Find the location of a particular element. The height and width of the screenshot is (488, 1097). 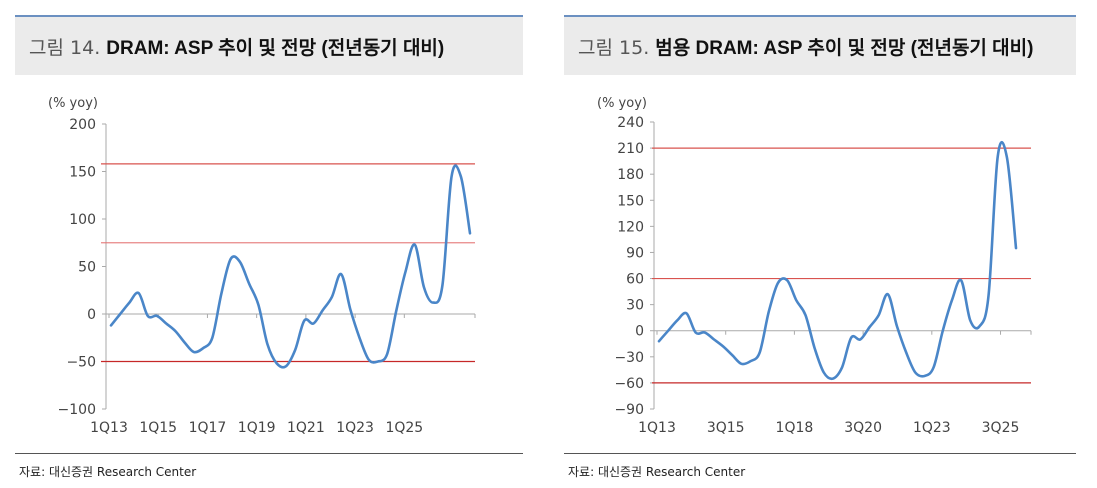

y-tick-label: 120 is located at coordinates (630, 227).